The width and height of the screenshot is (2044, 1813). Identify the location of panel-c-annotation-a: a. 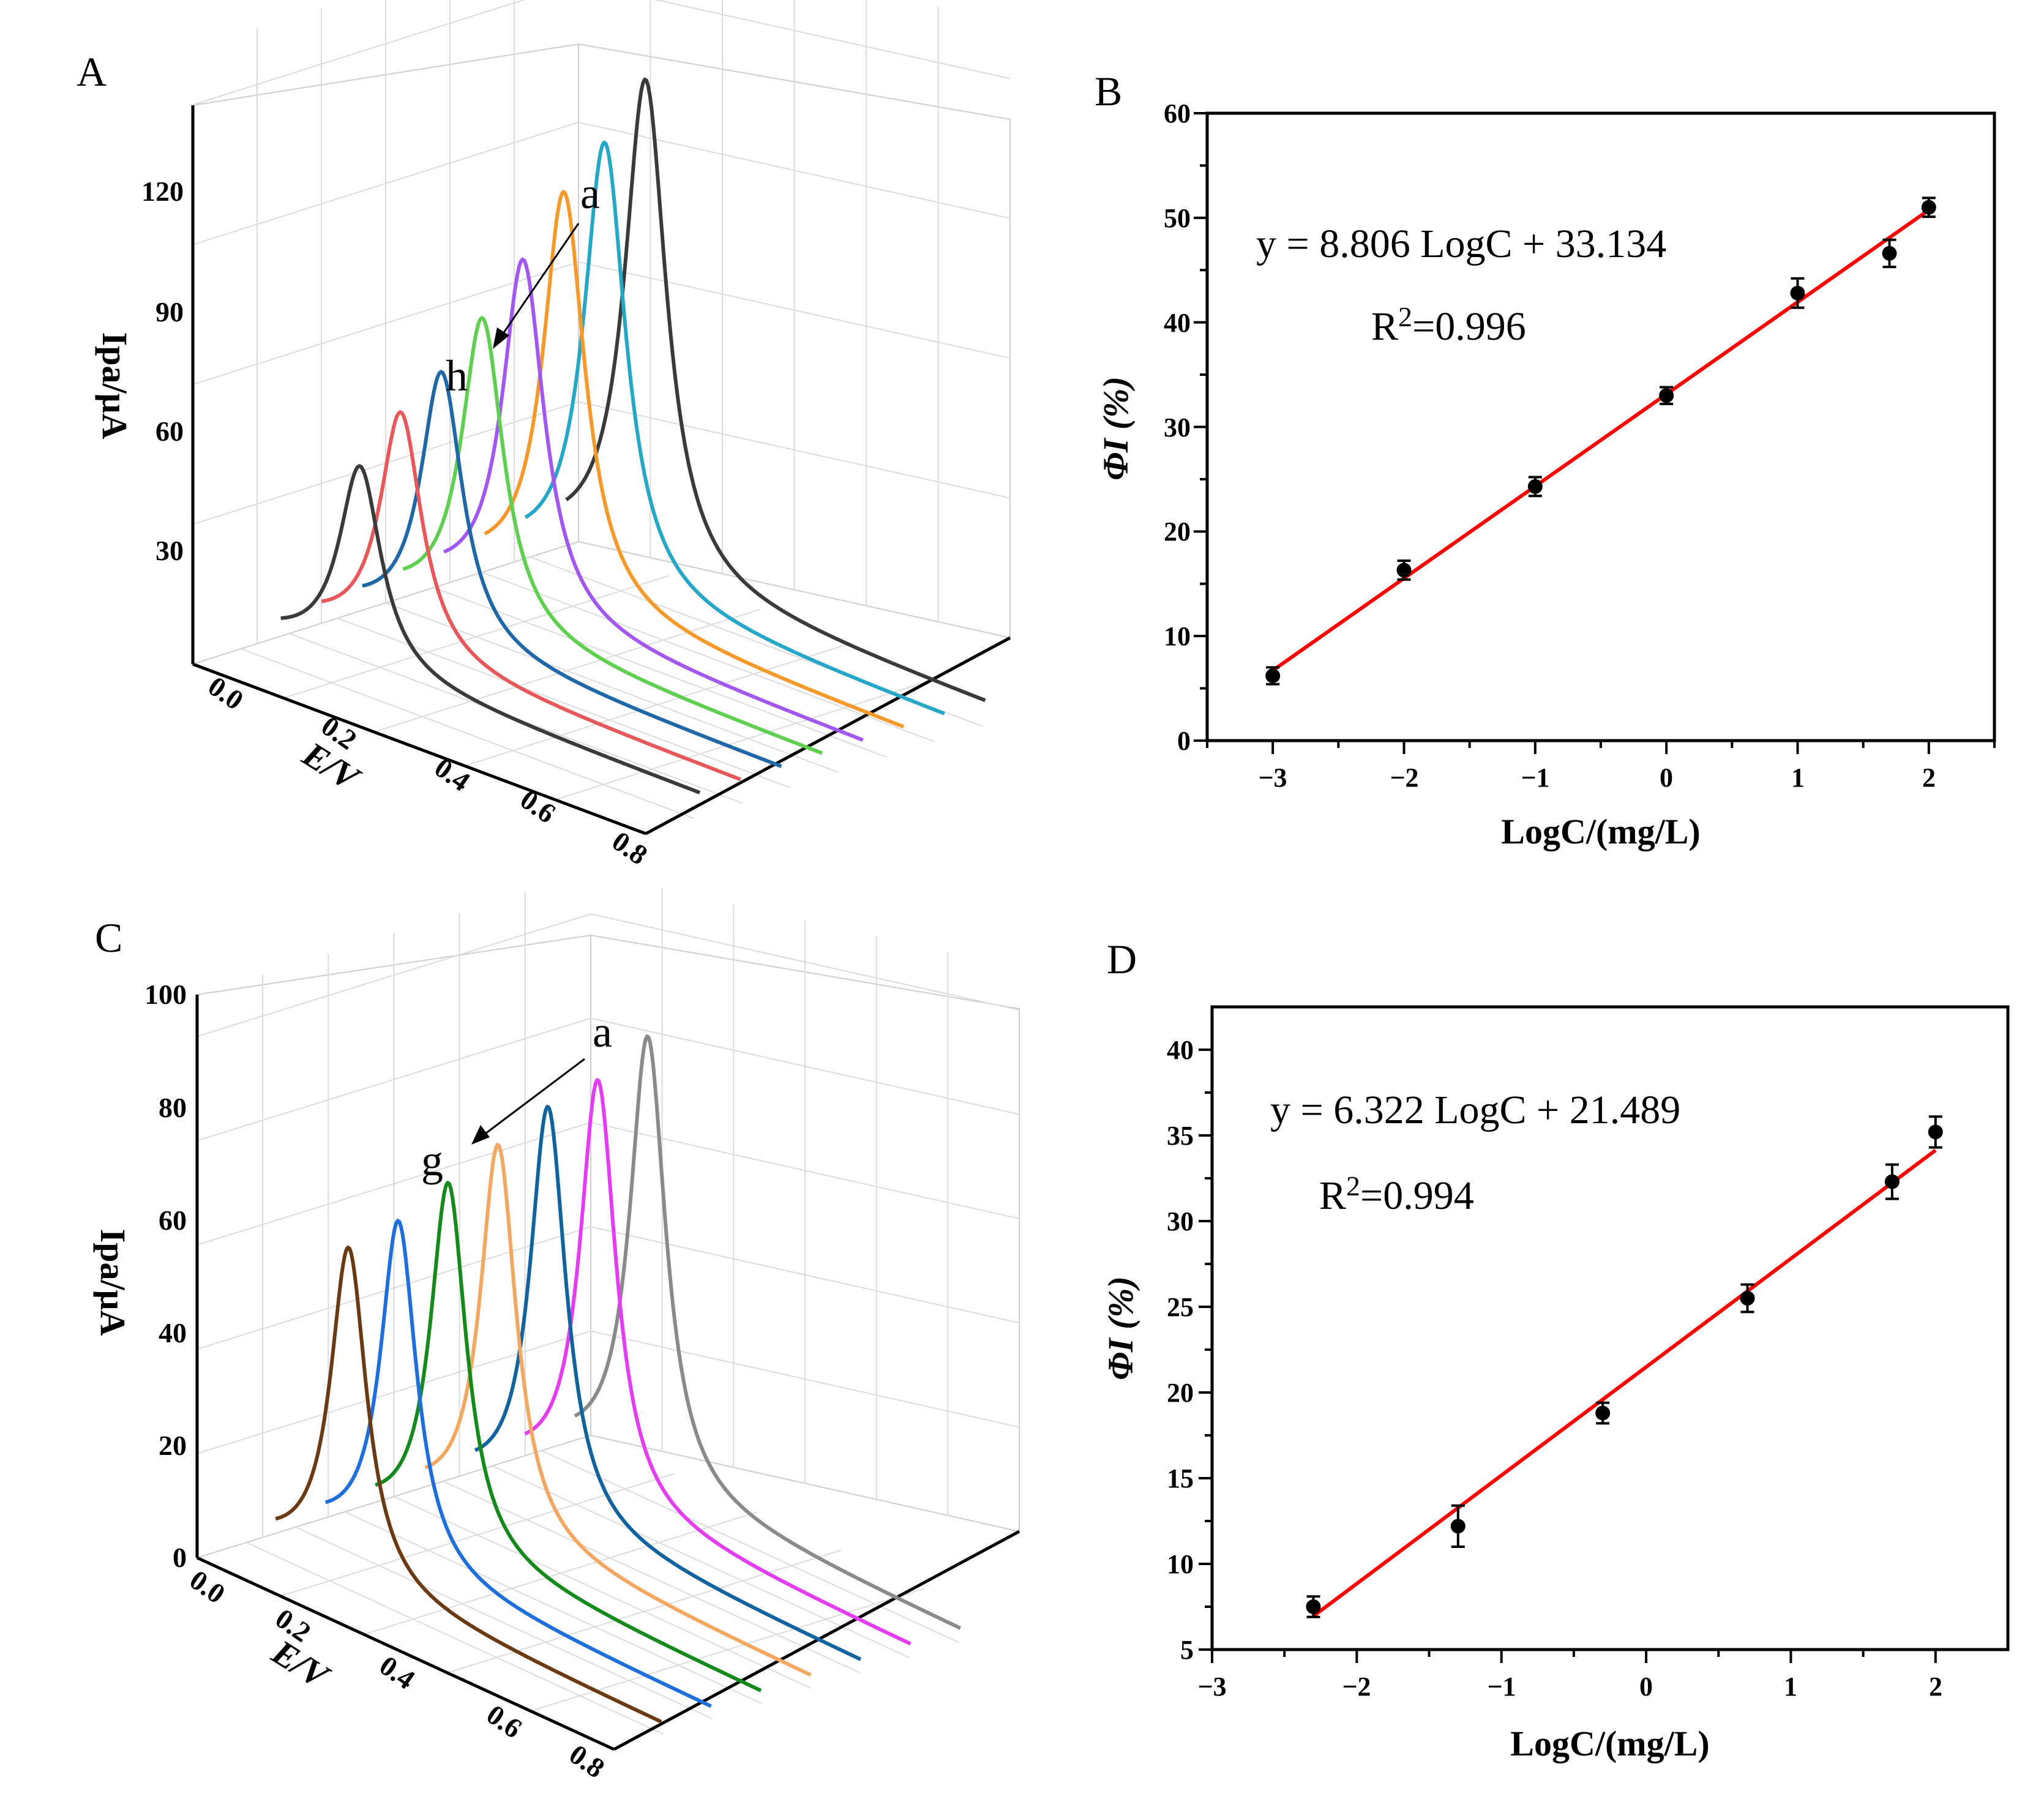
(602, 1031).